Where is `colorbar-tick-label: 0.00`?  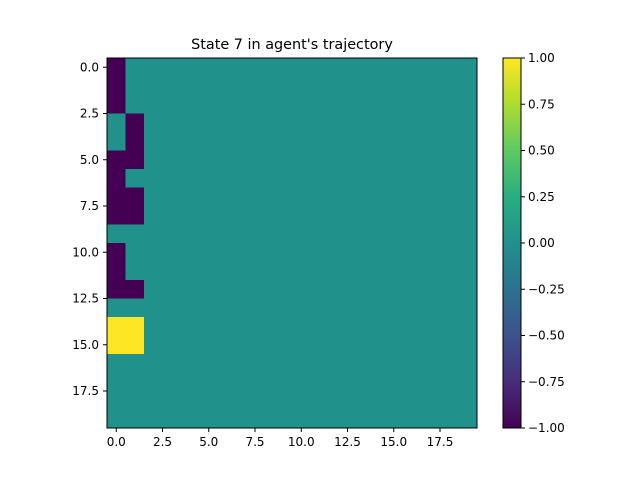
colorbar-tick-label: 0.00 is located at coordinates (541, 243).